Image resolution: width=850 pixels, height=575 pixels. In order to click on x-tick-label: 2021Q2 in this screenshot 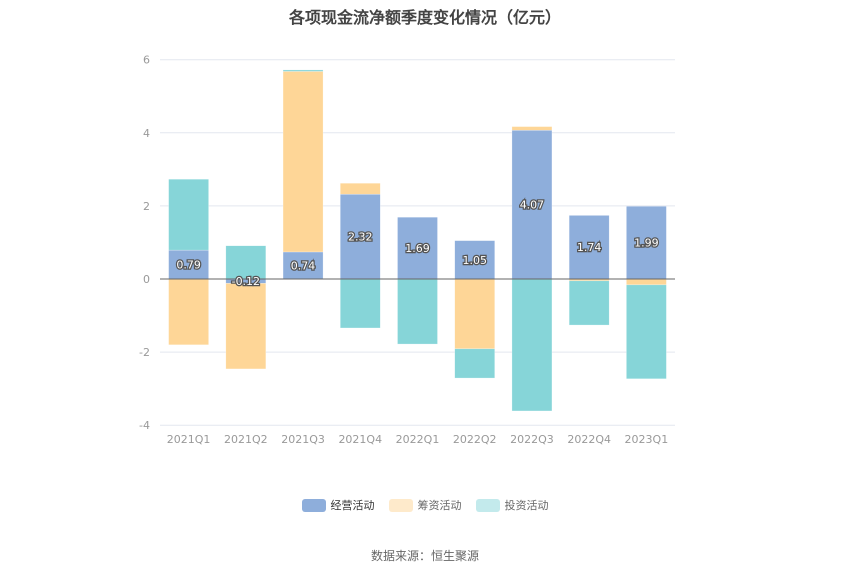, I will do `click(246, 439)`.